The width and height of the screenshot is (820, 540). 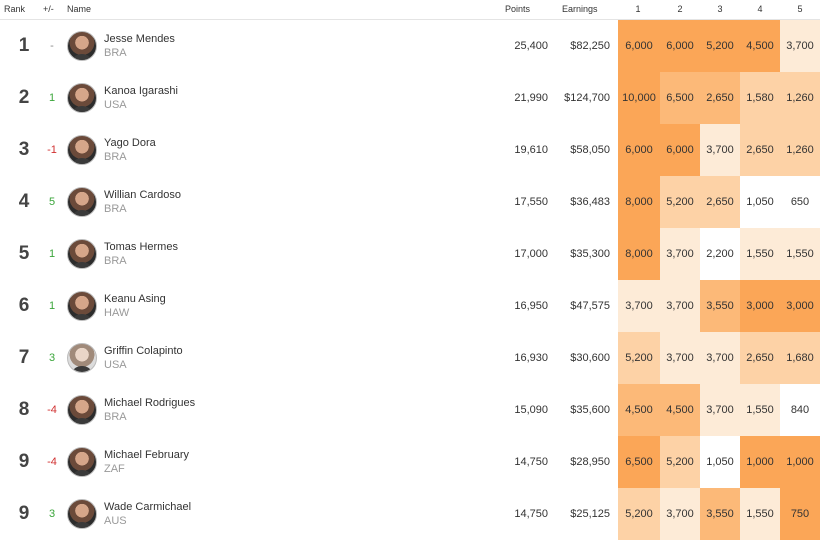 What do you see at coordinates (590, 150) in the screenshot?
I see `earnings-value: $58,050` at bounding box center [590, 150].